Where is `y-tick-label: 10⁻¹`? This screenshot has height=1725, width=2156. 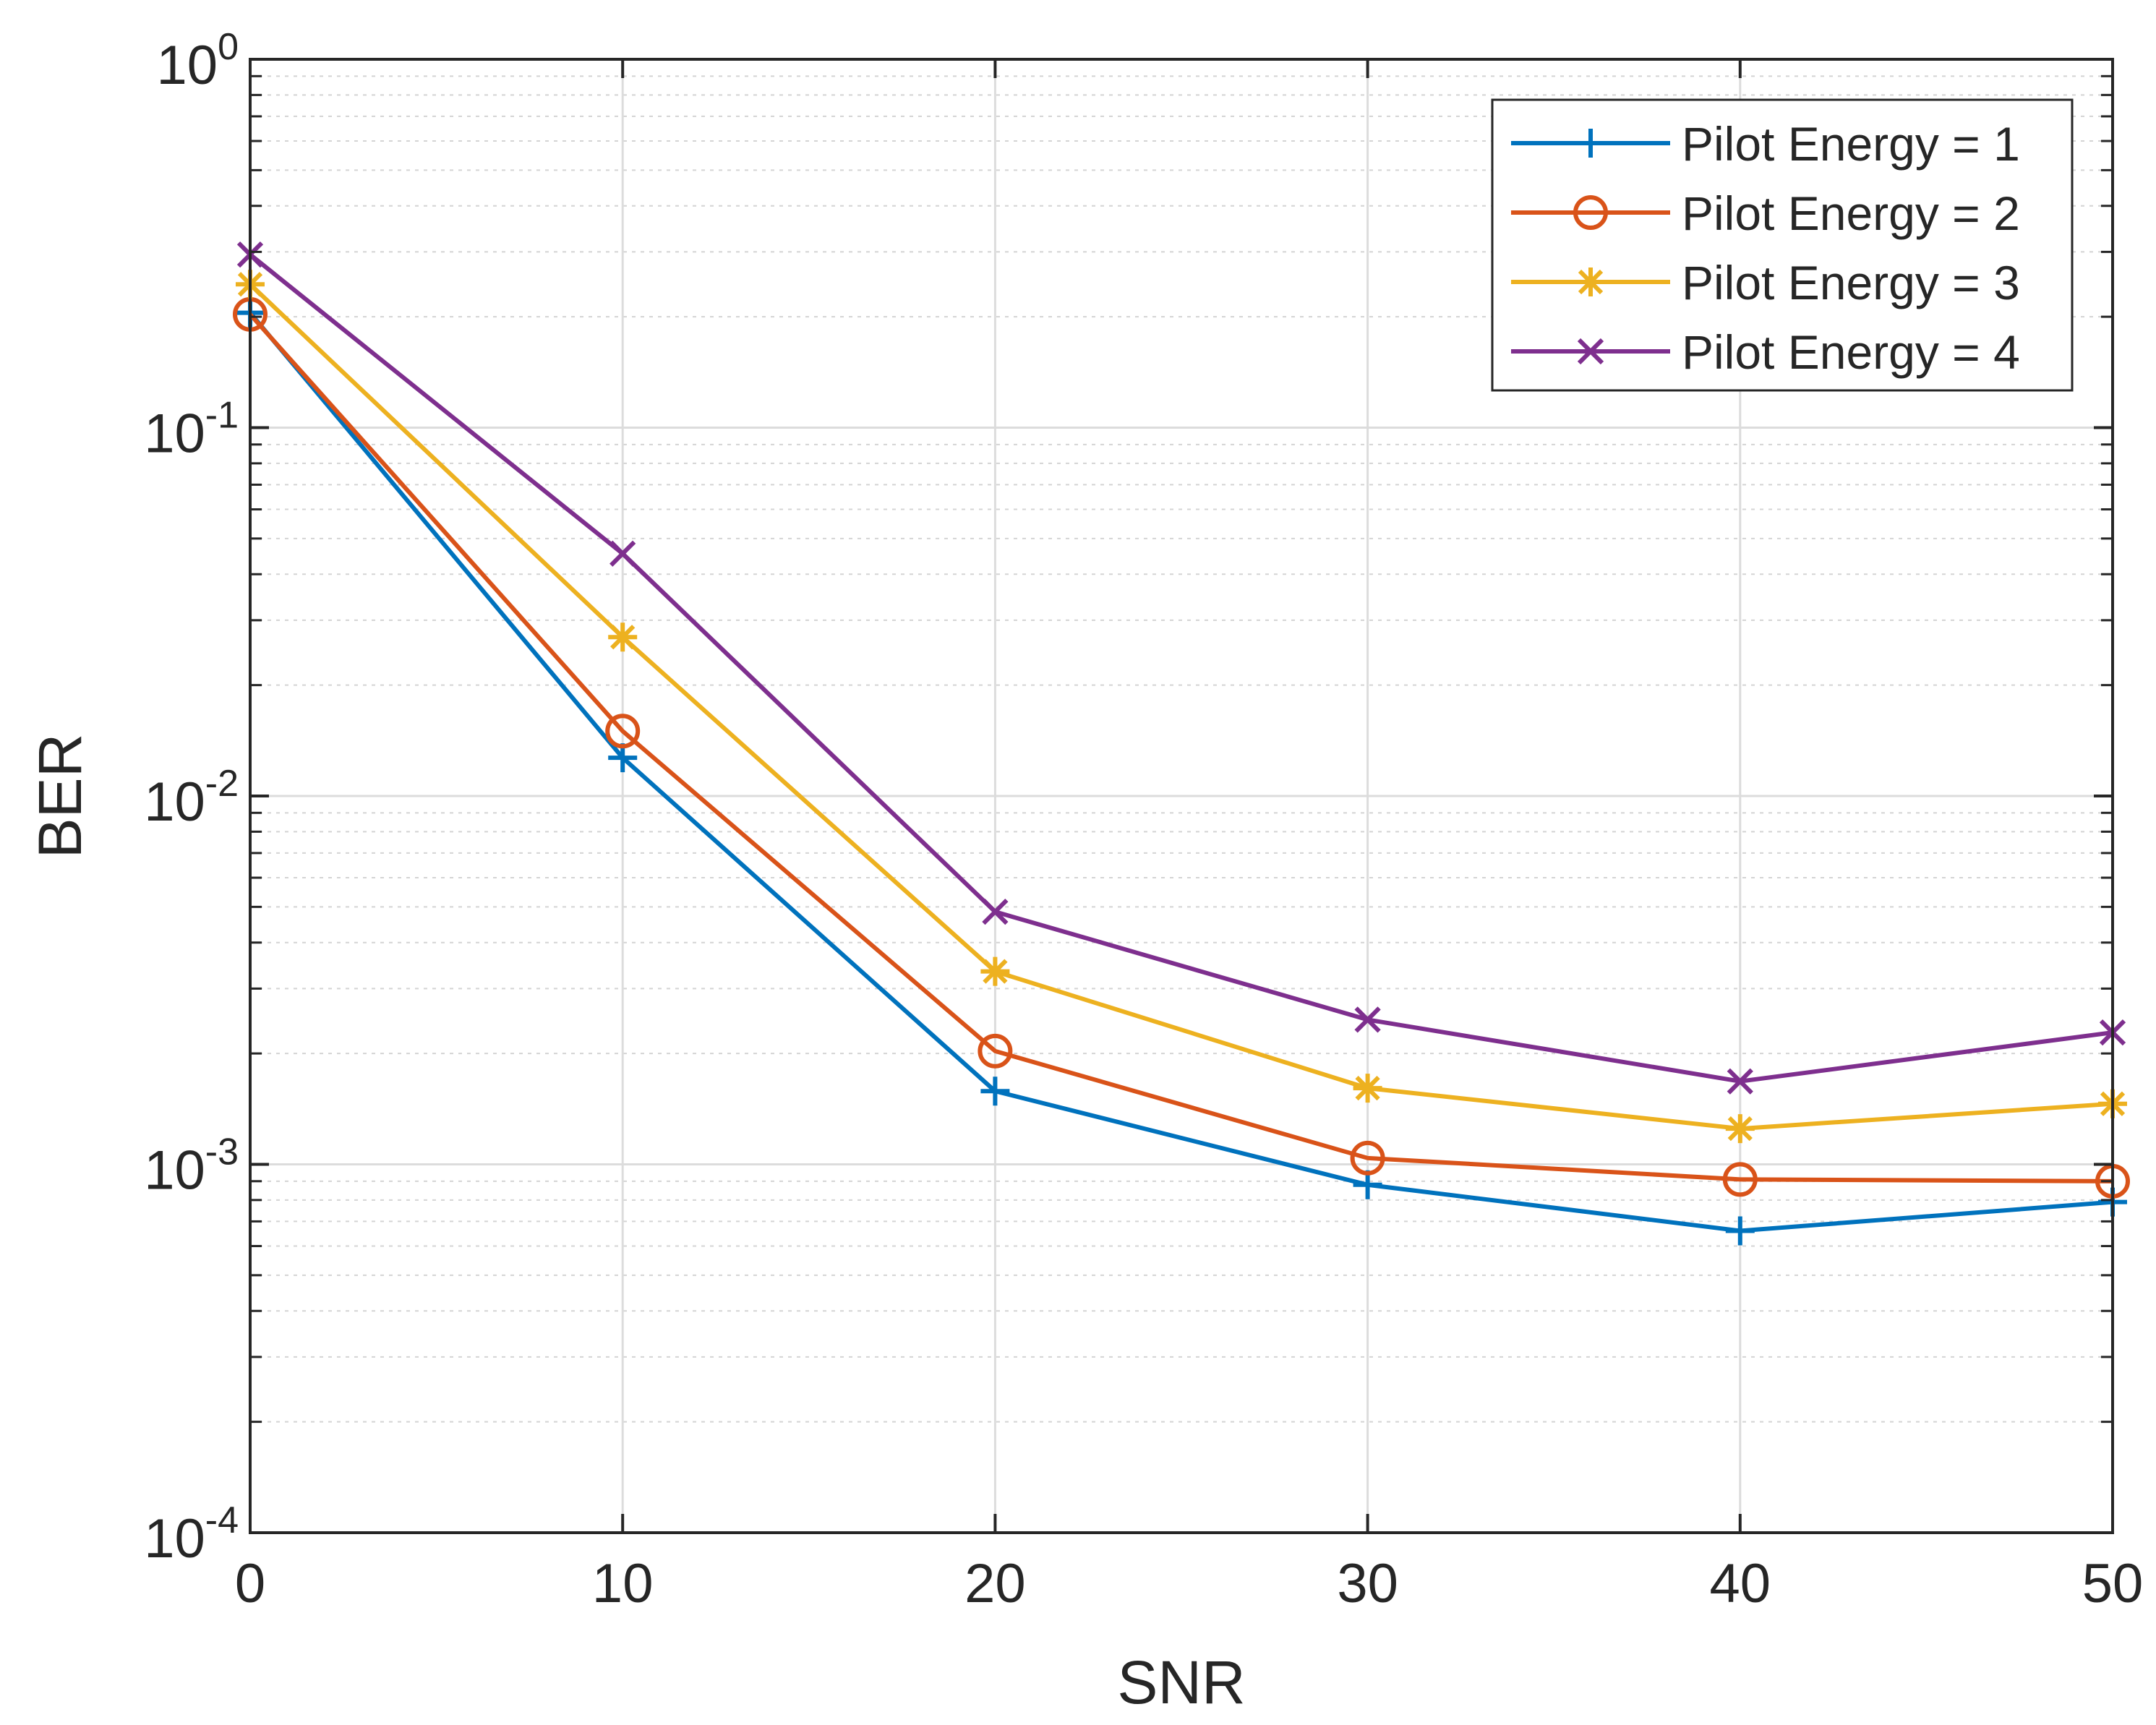
y-tick-label: 10⁻¹ is located at coordinates (191, 430).